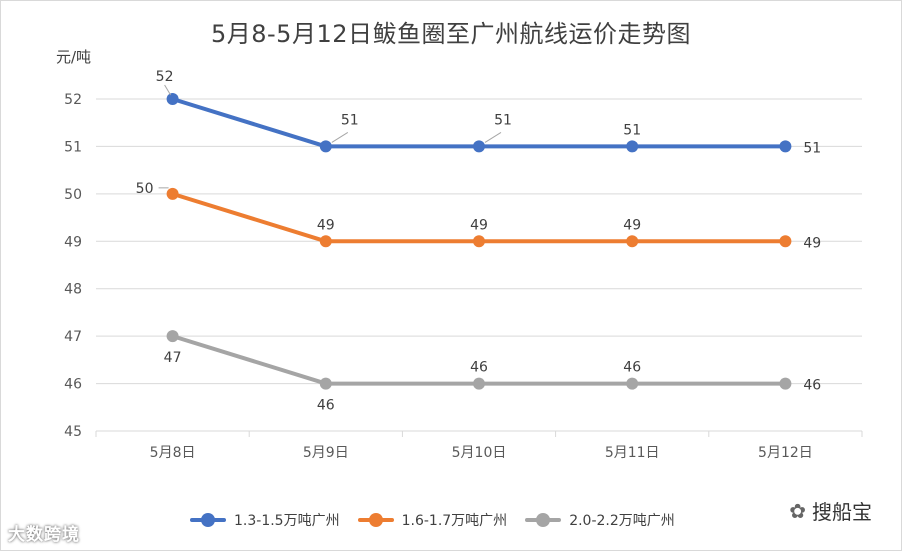  What do you see at coordinates (454, 521) in the screenshot?
I see `legend-label: 1.6-1.7万吨广州` at bounding box center [454, 521].